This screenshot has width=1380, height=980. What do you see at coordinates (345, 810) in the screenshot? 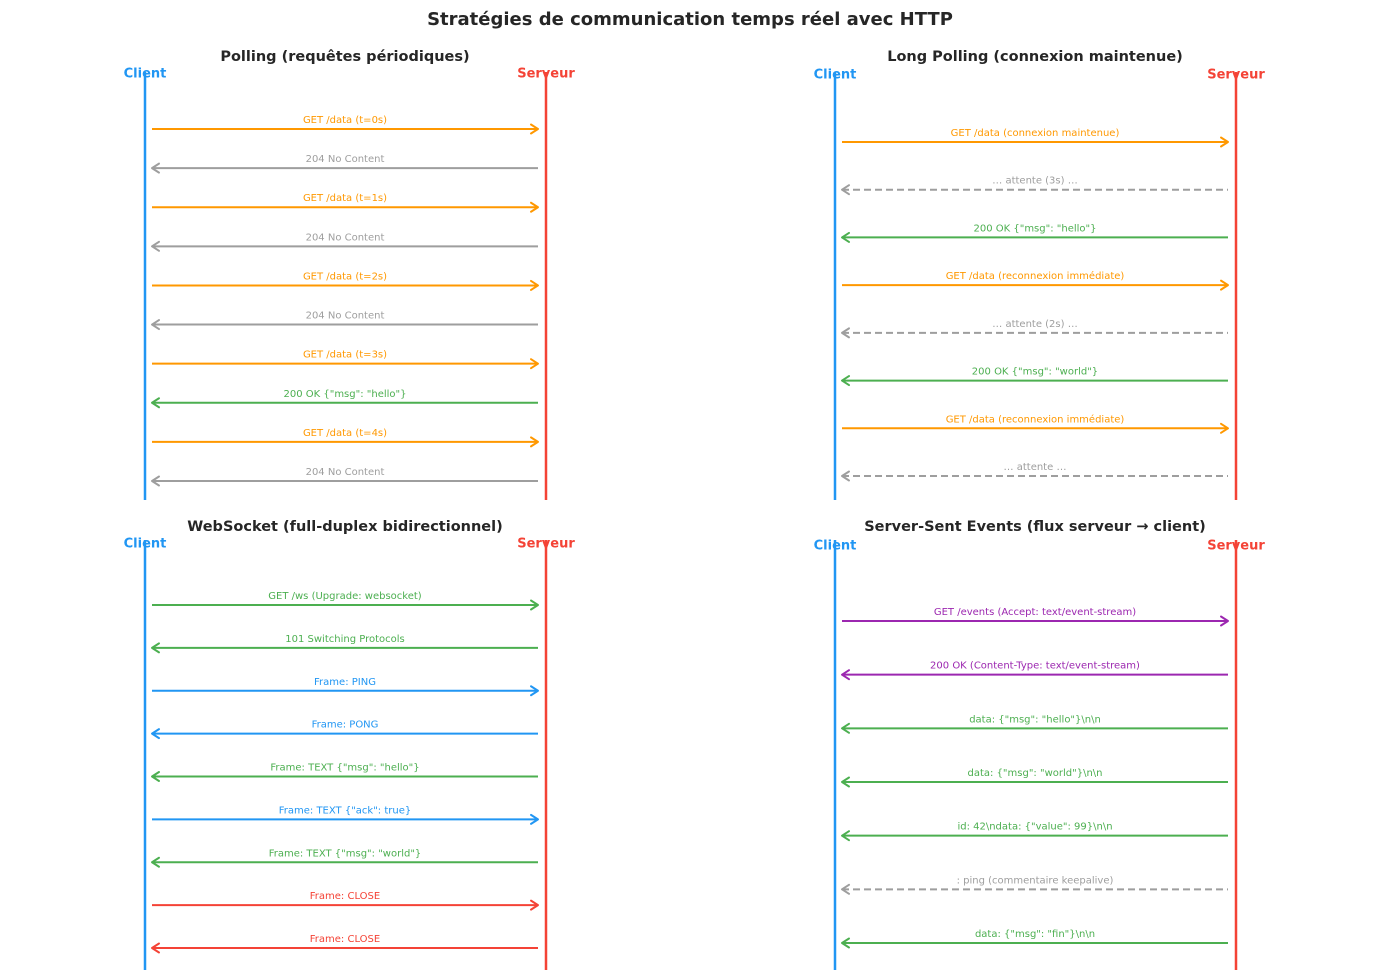
I see `message-label: Frame: TEXT {"ack": true}` at bounding box center [345, 810].